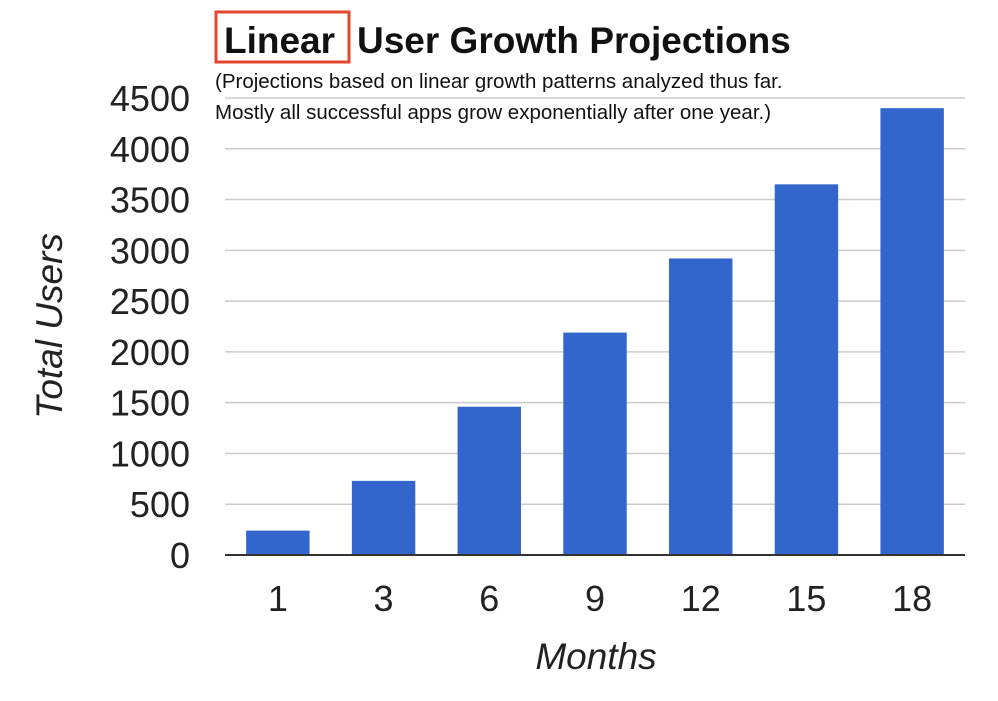  I want to click on chart-title: Linear User Growth Projections, so click(507, 40).